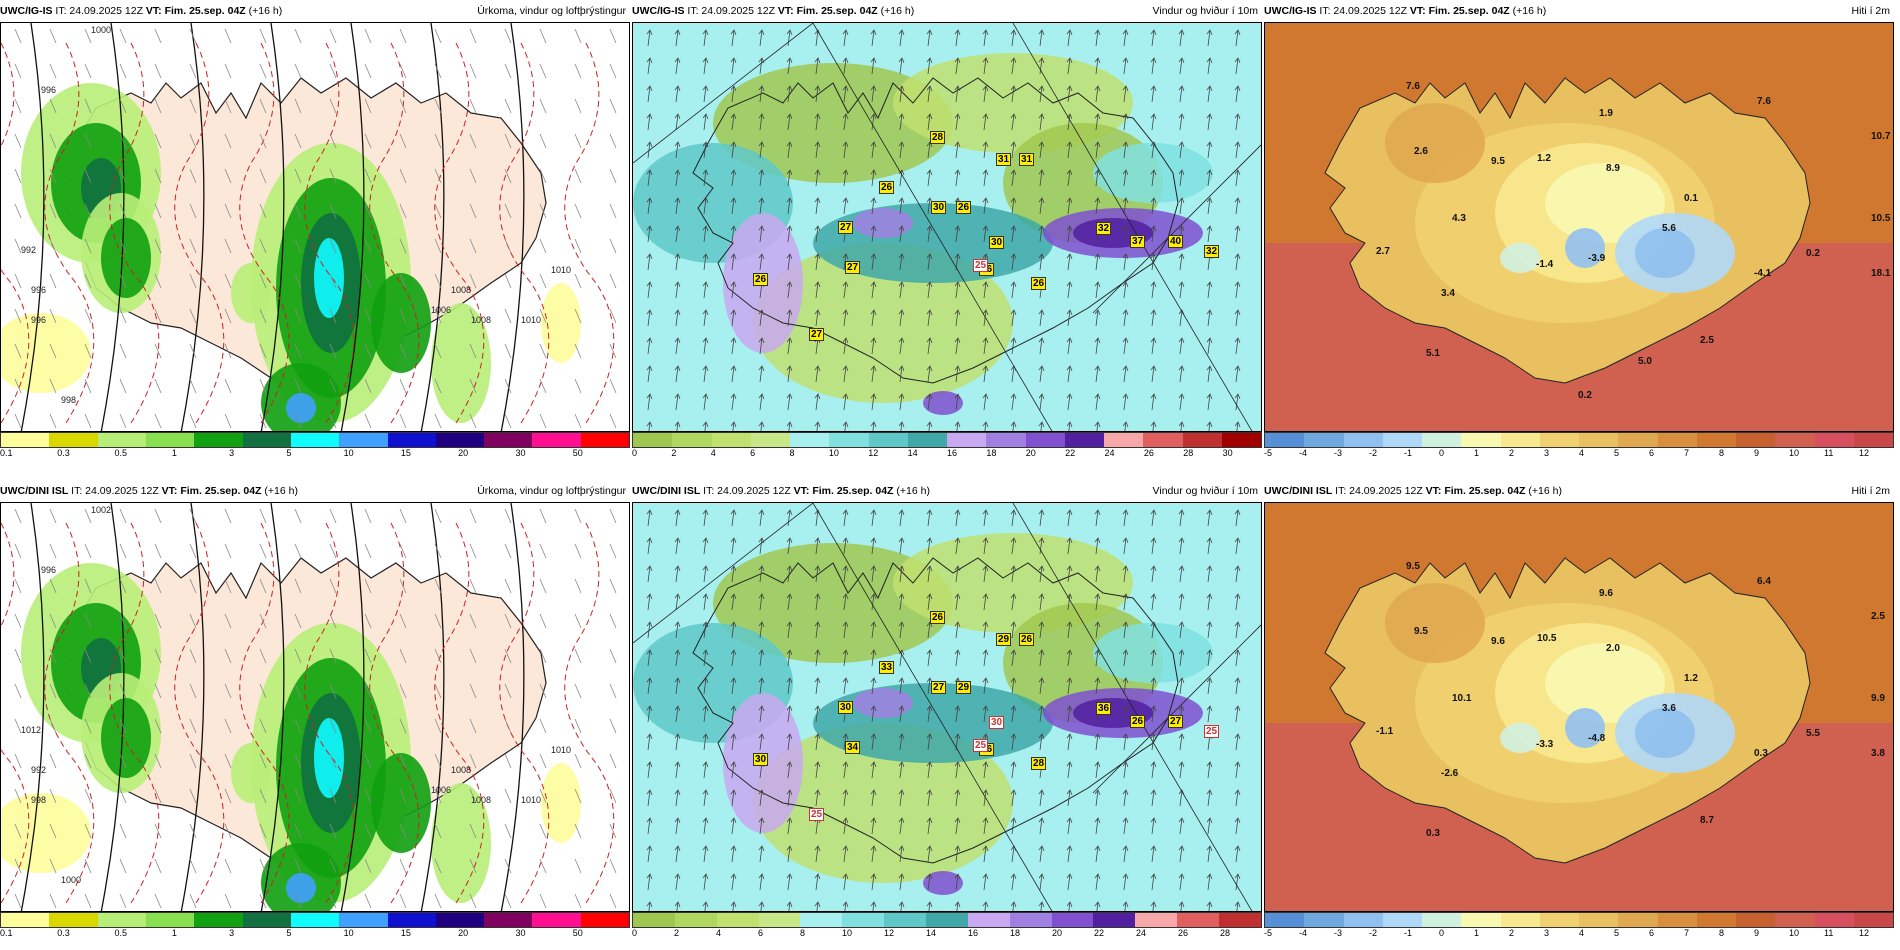 The height and width of the screenshot is (950, 1900). I want to click on colorbar-labels: 0 2 4 6 8 10 12 14 16 18 20 22 24 26 28, so click(947, 933).